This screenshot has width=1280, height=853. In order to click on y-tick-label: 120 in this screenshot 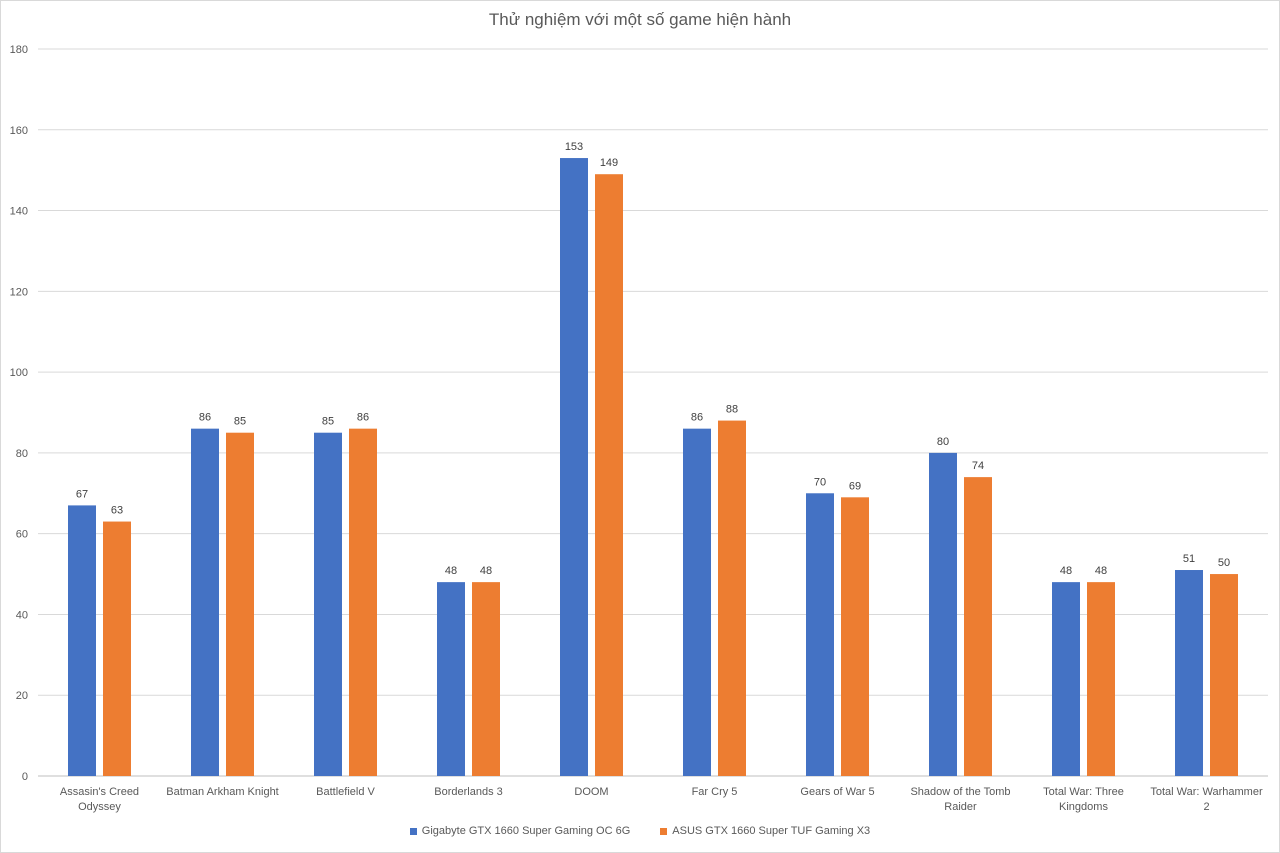, I will do `click(19, 292)`.